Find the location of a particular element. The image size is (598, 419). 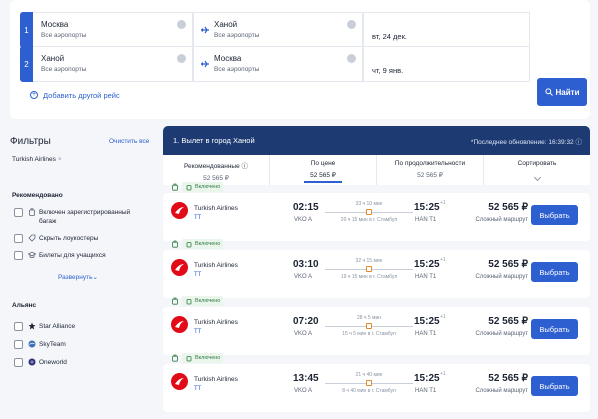

from-field: Москва Все аэропорты is located at coordinates (113, 30).